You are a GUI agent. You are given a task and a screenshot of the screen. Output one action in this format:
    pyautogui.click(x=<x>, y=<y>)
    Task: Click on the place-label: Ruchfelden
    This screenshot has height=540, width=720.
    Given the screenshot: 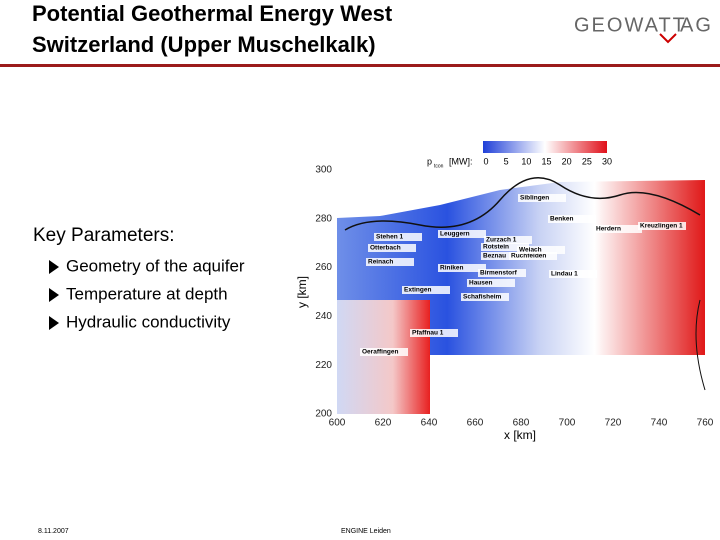 What is the action you would take?
    pyautogui.click(x=528, y=256)
    